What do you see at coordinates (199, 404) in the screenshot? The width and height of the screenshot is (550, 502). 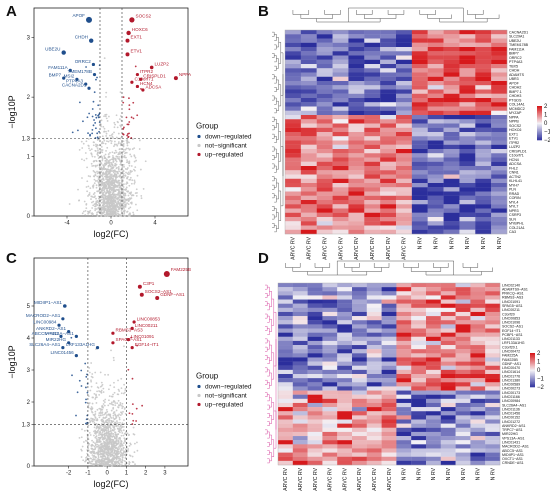 I see `legend-swatch` at bounding box center [199, 404].